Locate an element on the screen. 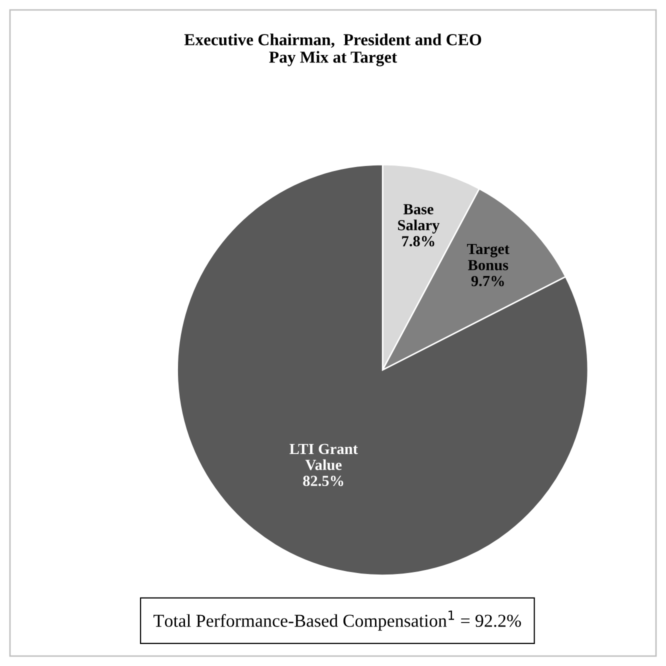 This screenshot has width=666, height=666. text: Total Performance-Based Compensation$^{1}$ = 92.2% is located at coordinates (337, 620).